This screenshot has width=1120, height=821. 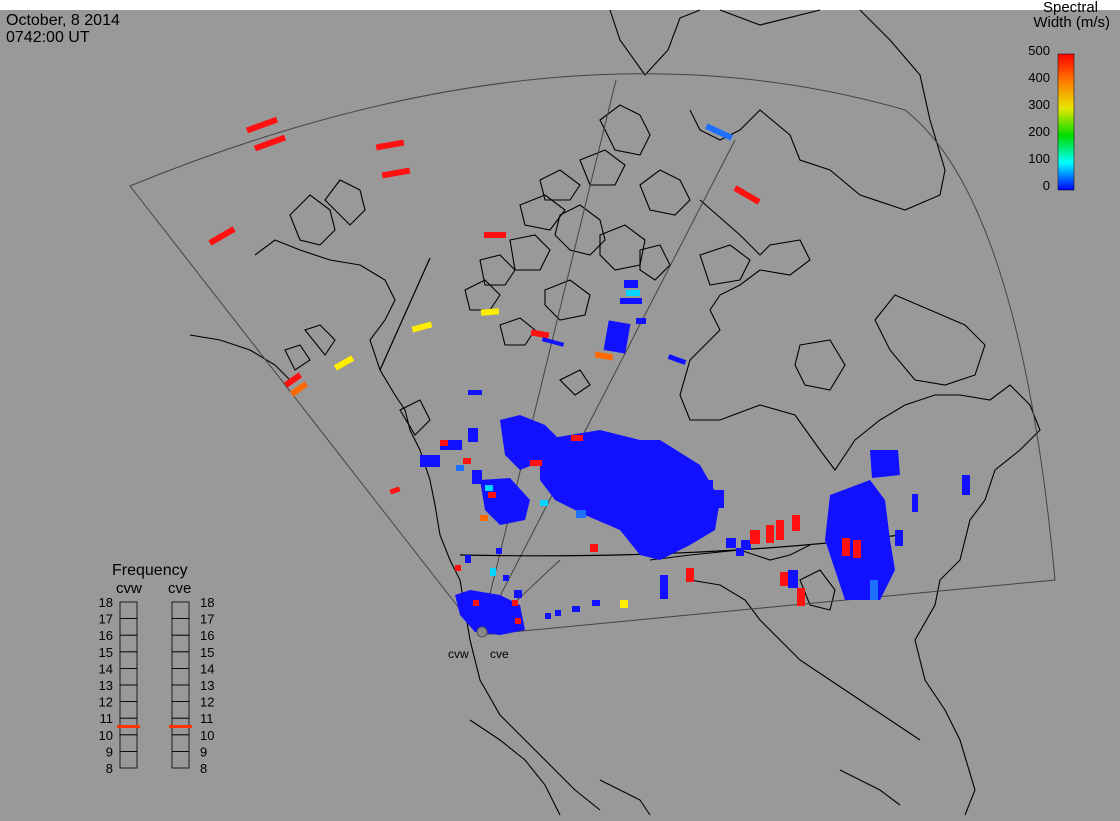 I want to click on radar-label-cve: cve, so click(x=499, y=654).